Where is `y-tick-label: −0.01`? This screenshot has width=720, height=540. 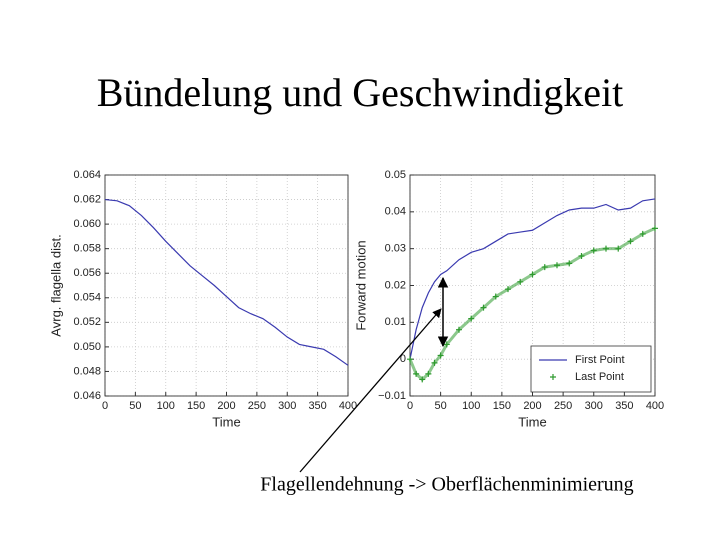 y-tick-label: −0.01 is located at coordinates (392, 396).